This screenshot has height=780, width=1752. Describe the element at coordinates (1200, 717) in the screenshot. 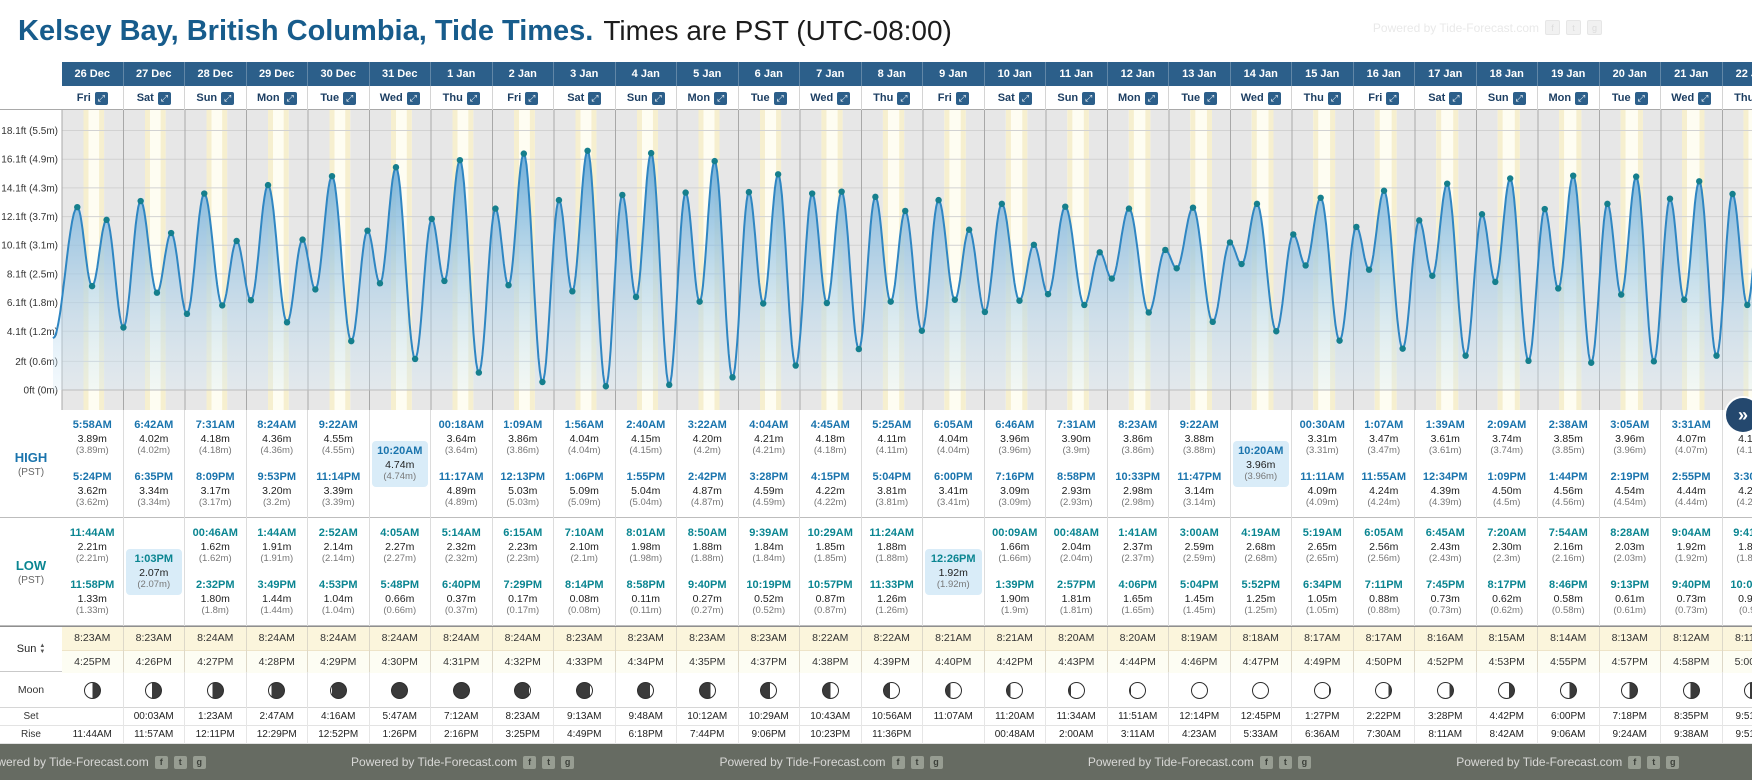

I see `moonset-time: 12:14PM` at that location.